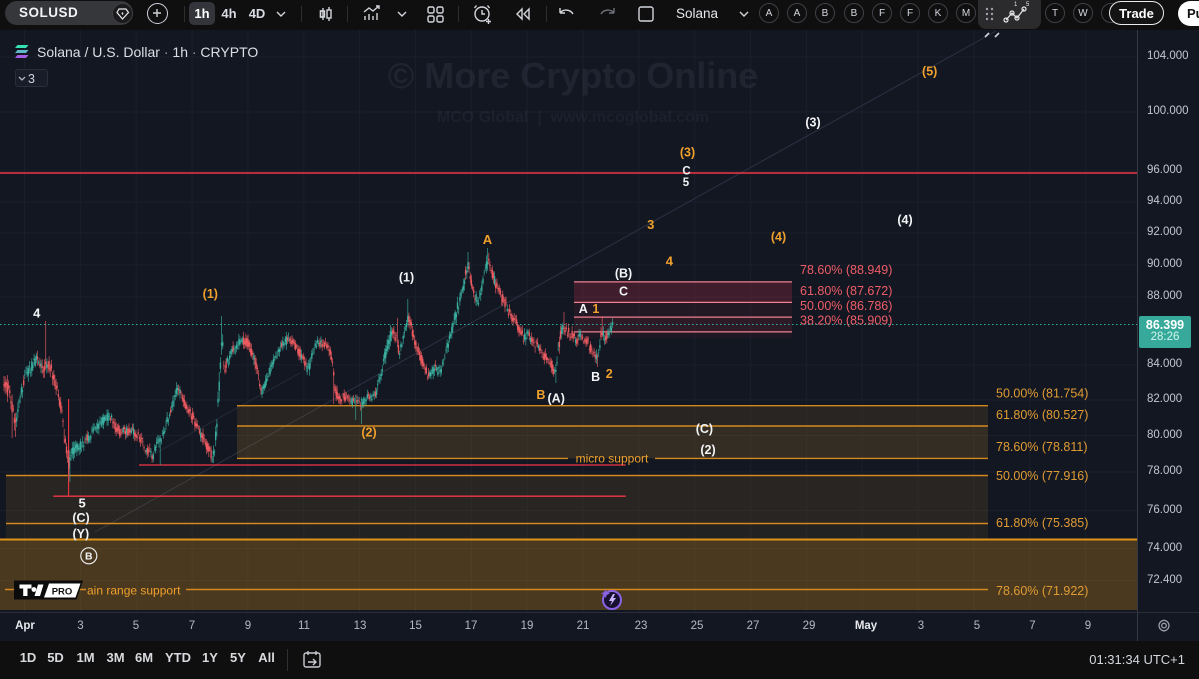  What do you see at coordinates (1042, 591) in the screenshot?
I see `svg-text: 78.60% (71.922)` at bounding box center [1042, 591].